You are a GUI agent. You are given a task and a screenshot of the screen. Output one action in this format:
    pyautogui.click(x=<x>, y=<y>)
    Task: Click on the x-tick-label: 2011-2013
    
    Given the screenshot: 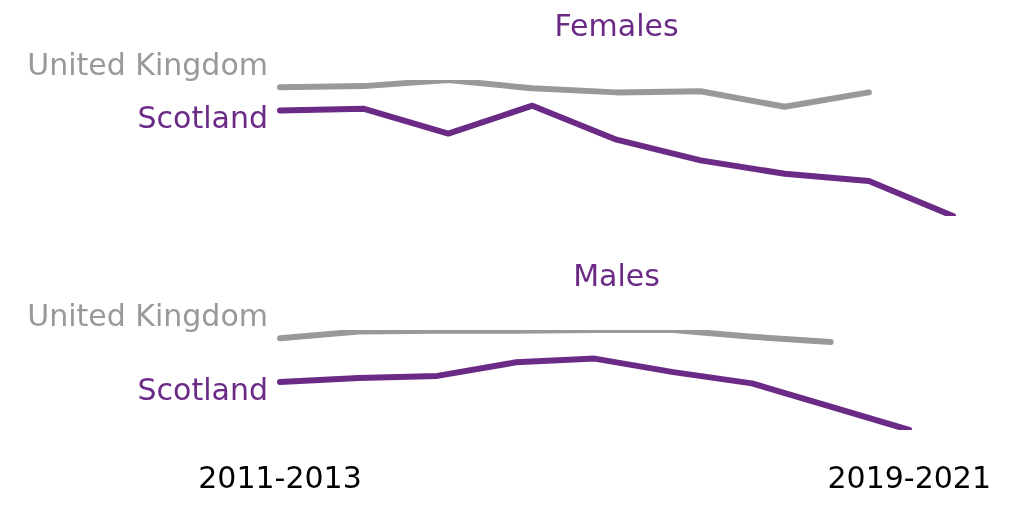 What is the action you would take?
    pyautogui.click(x=280, y=477)
    